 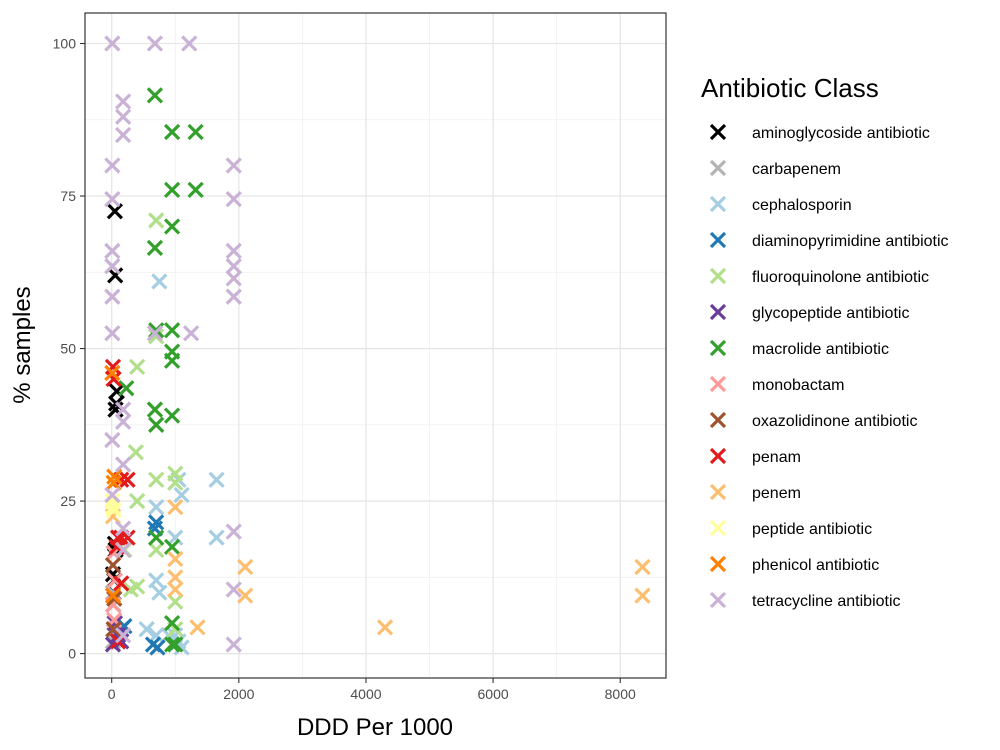 What do you see at coordinates (620, 694) in the screenshot?
I see `x-tick-label: 8000` at bounding box center [620, 694].